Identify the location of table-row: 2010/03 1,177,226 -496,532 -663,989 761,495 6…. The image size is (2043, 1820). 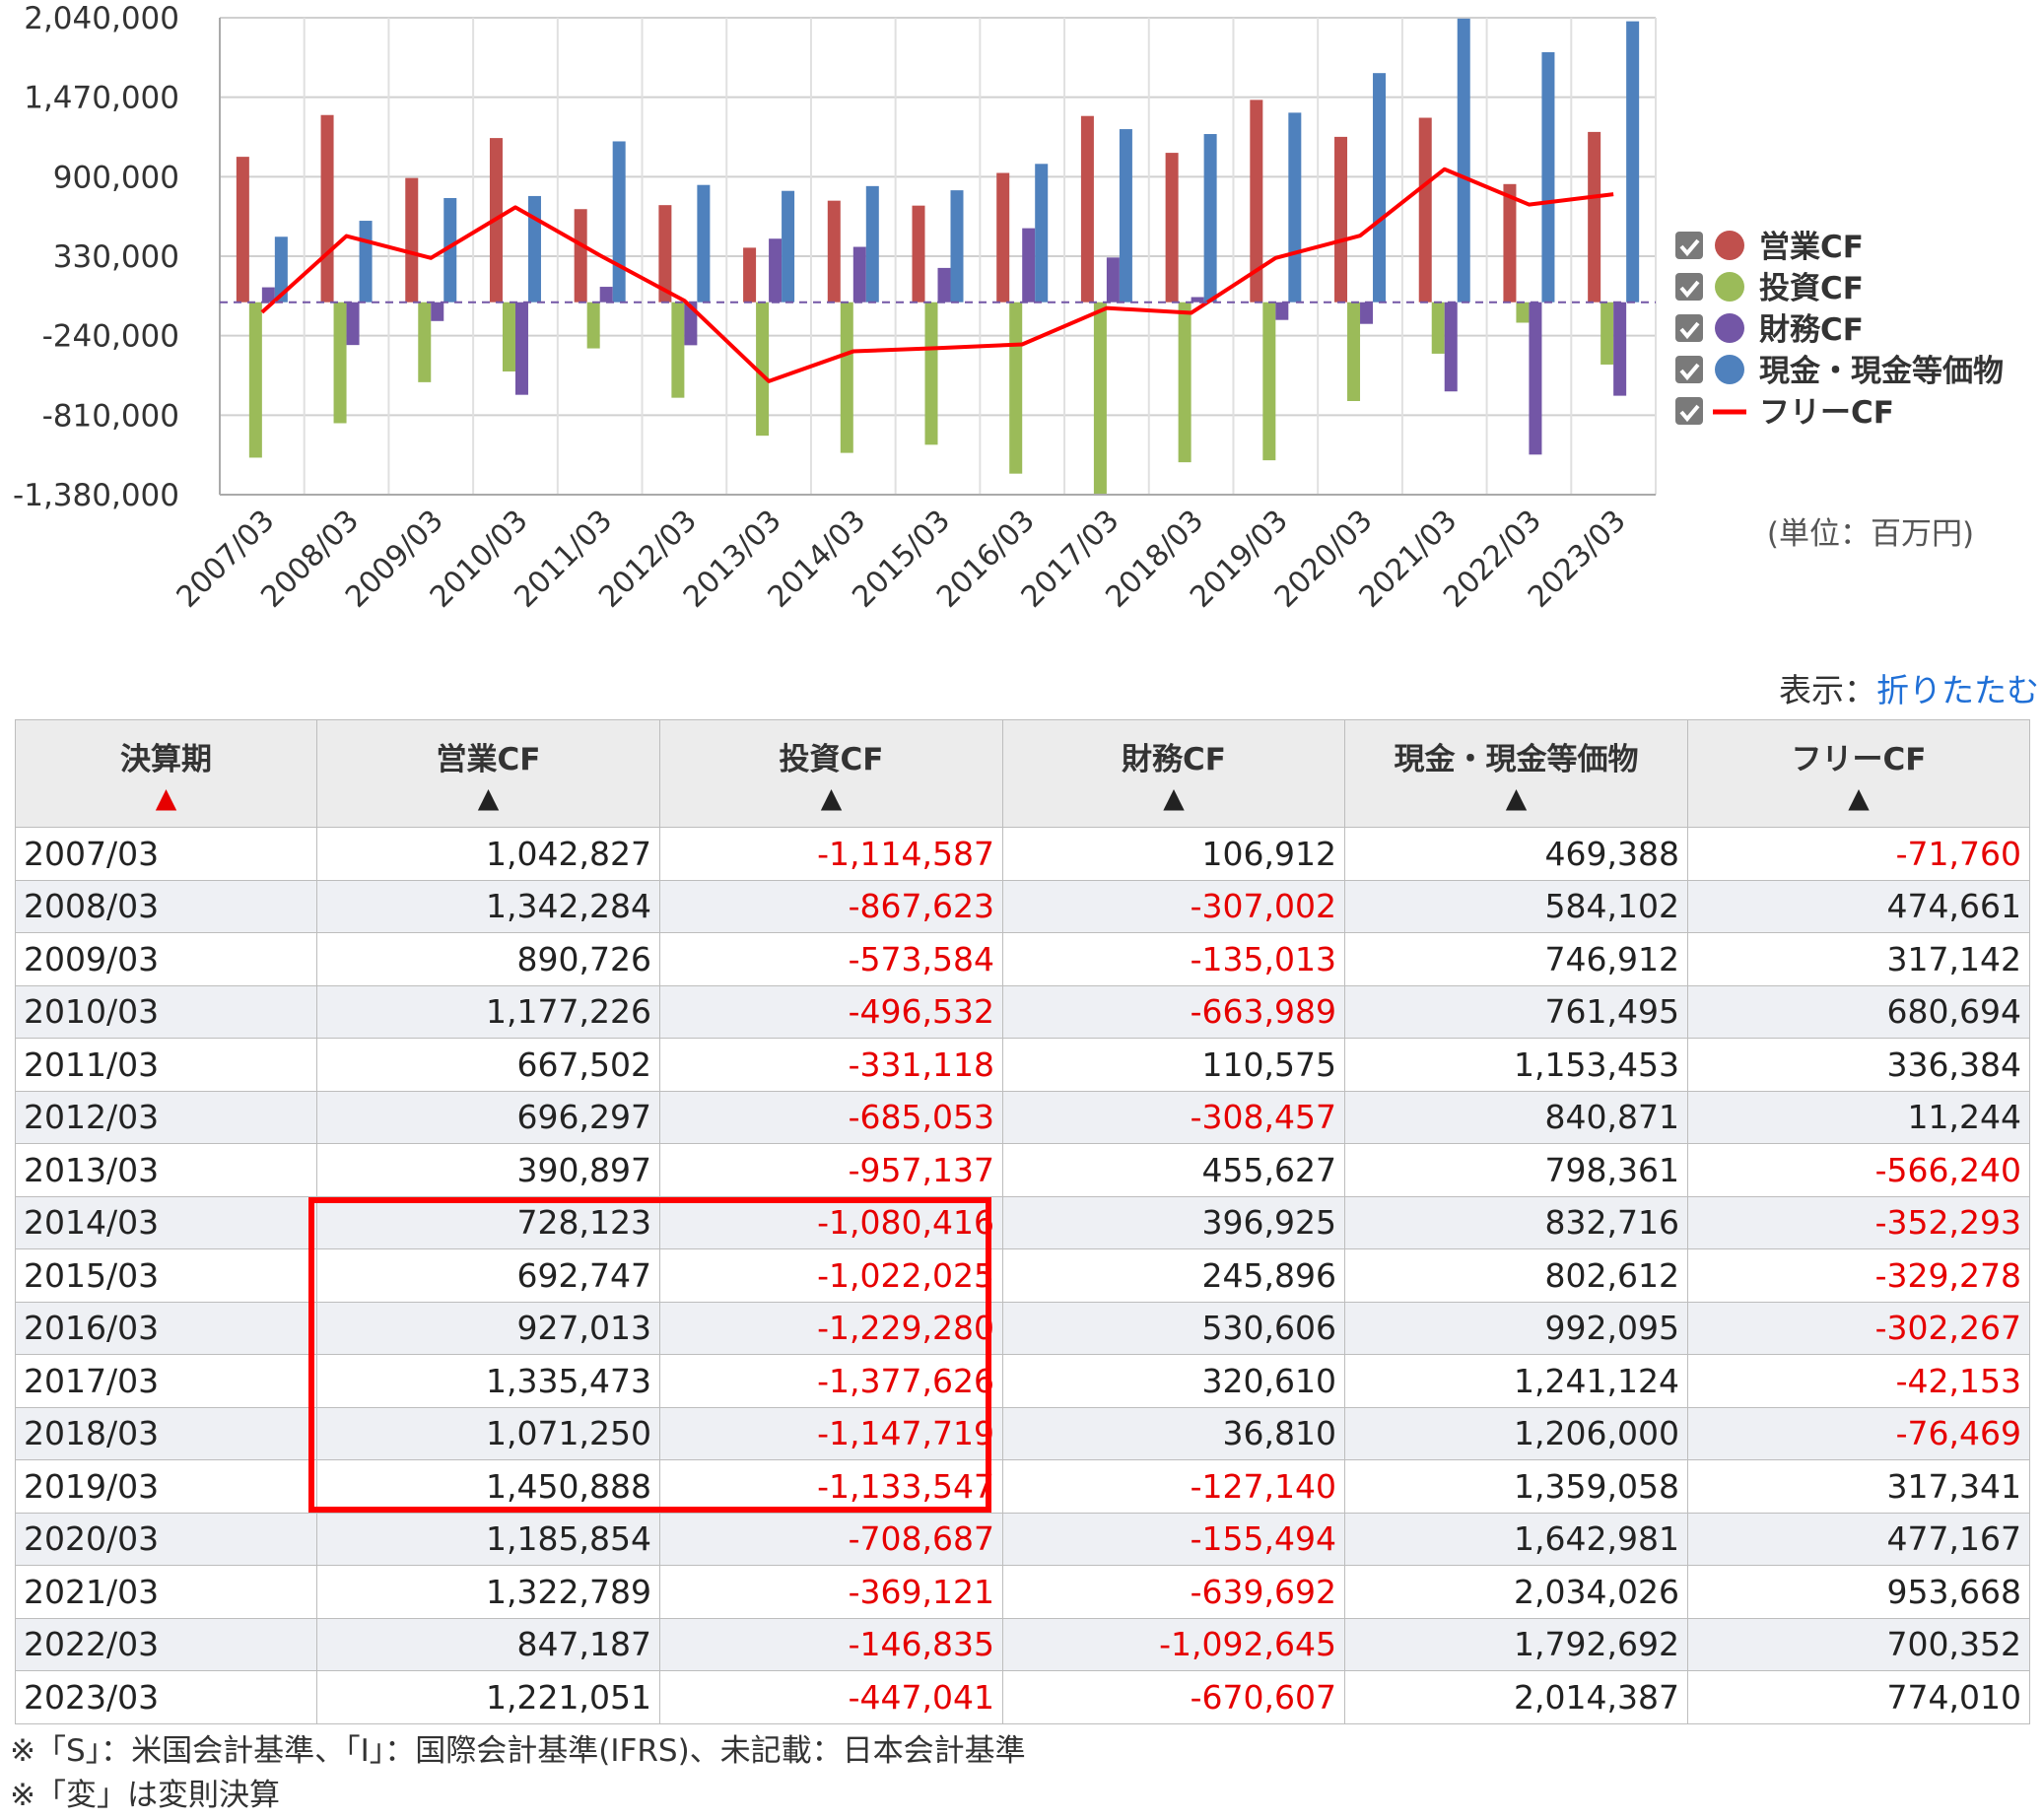
(1022, 1011).